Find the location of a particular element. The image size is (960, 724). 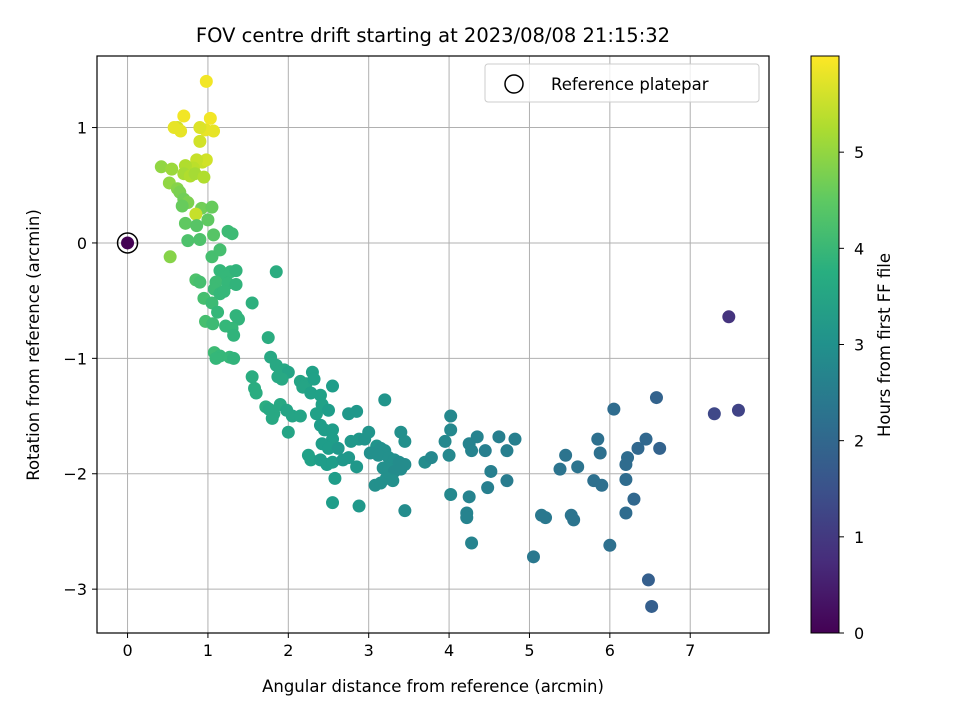

legend-marker-reference is located at coordinates (514, 84).